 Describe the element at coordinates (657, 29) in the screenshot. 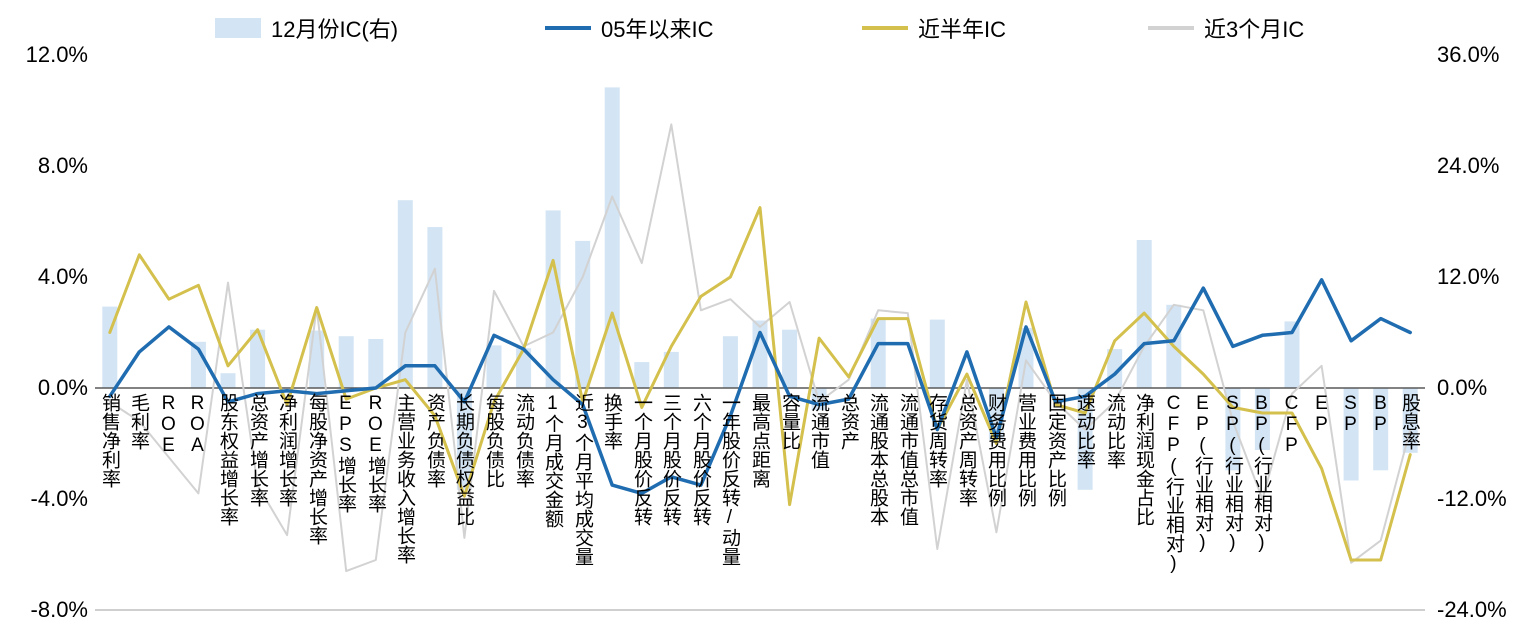

I see `legend-label: 05年以来IC` at that location.